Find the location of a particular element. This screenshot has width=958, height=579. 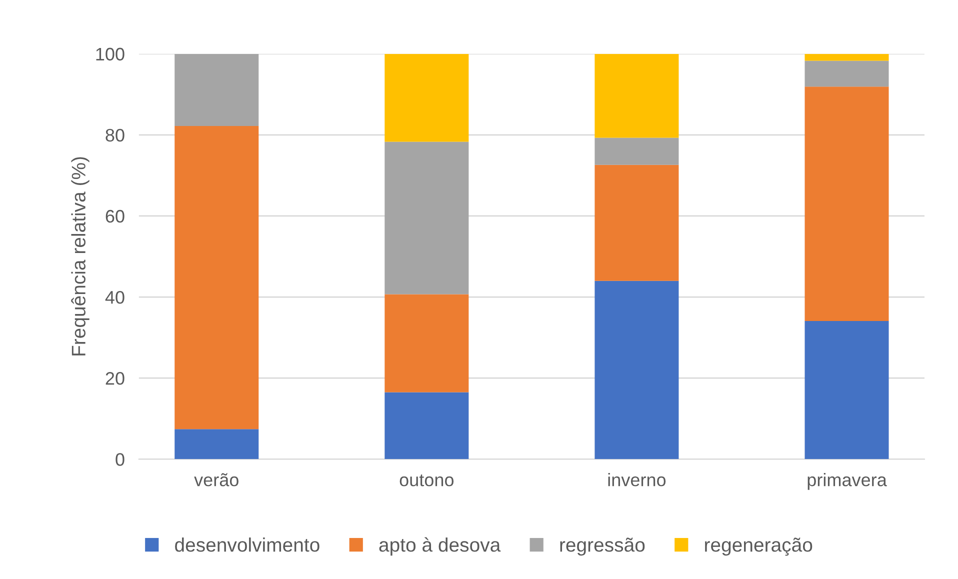

x-tick-label: verão is located at coordinates (216, 479).